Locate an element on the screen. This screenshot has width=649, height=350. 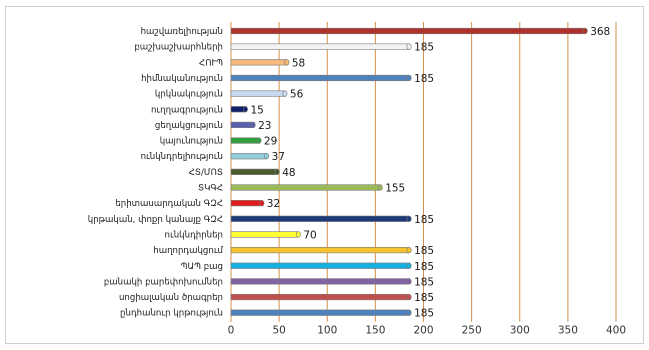
category-label: ունկնդրելիություն is located at coordinates (182, 157).